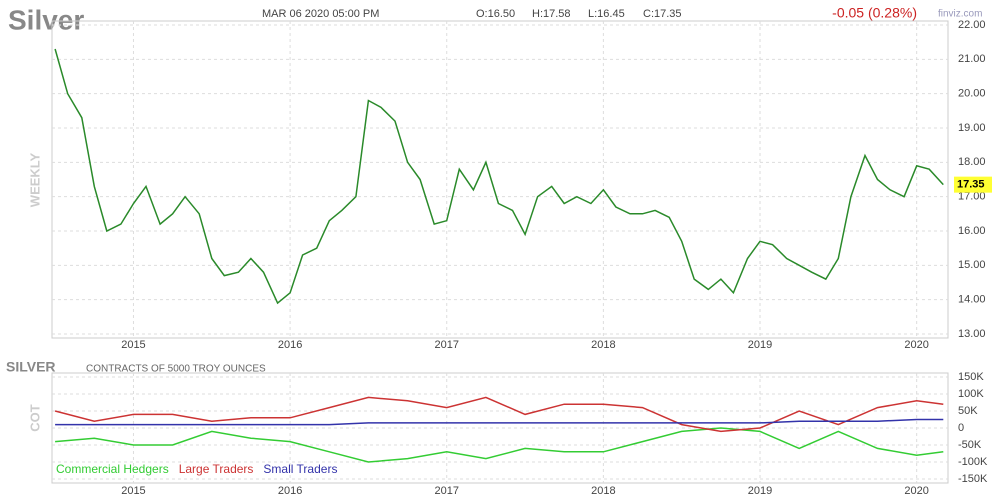 The height and width of the screenshot is (502, 1000). What do you see at coordinates (606, 14) in the screenshot?
I see `low: L:16.45` at bounding box center [606, 14].